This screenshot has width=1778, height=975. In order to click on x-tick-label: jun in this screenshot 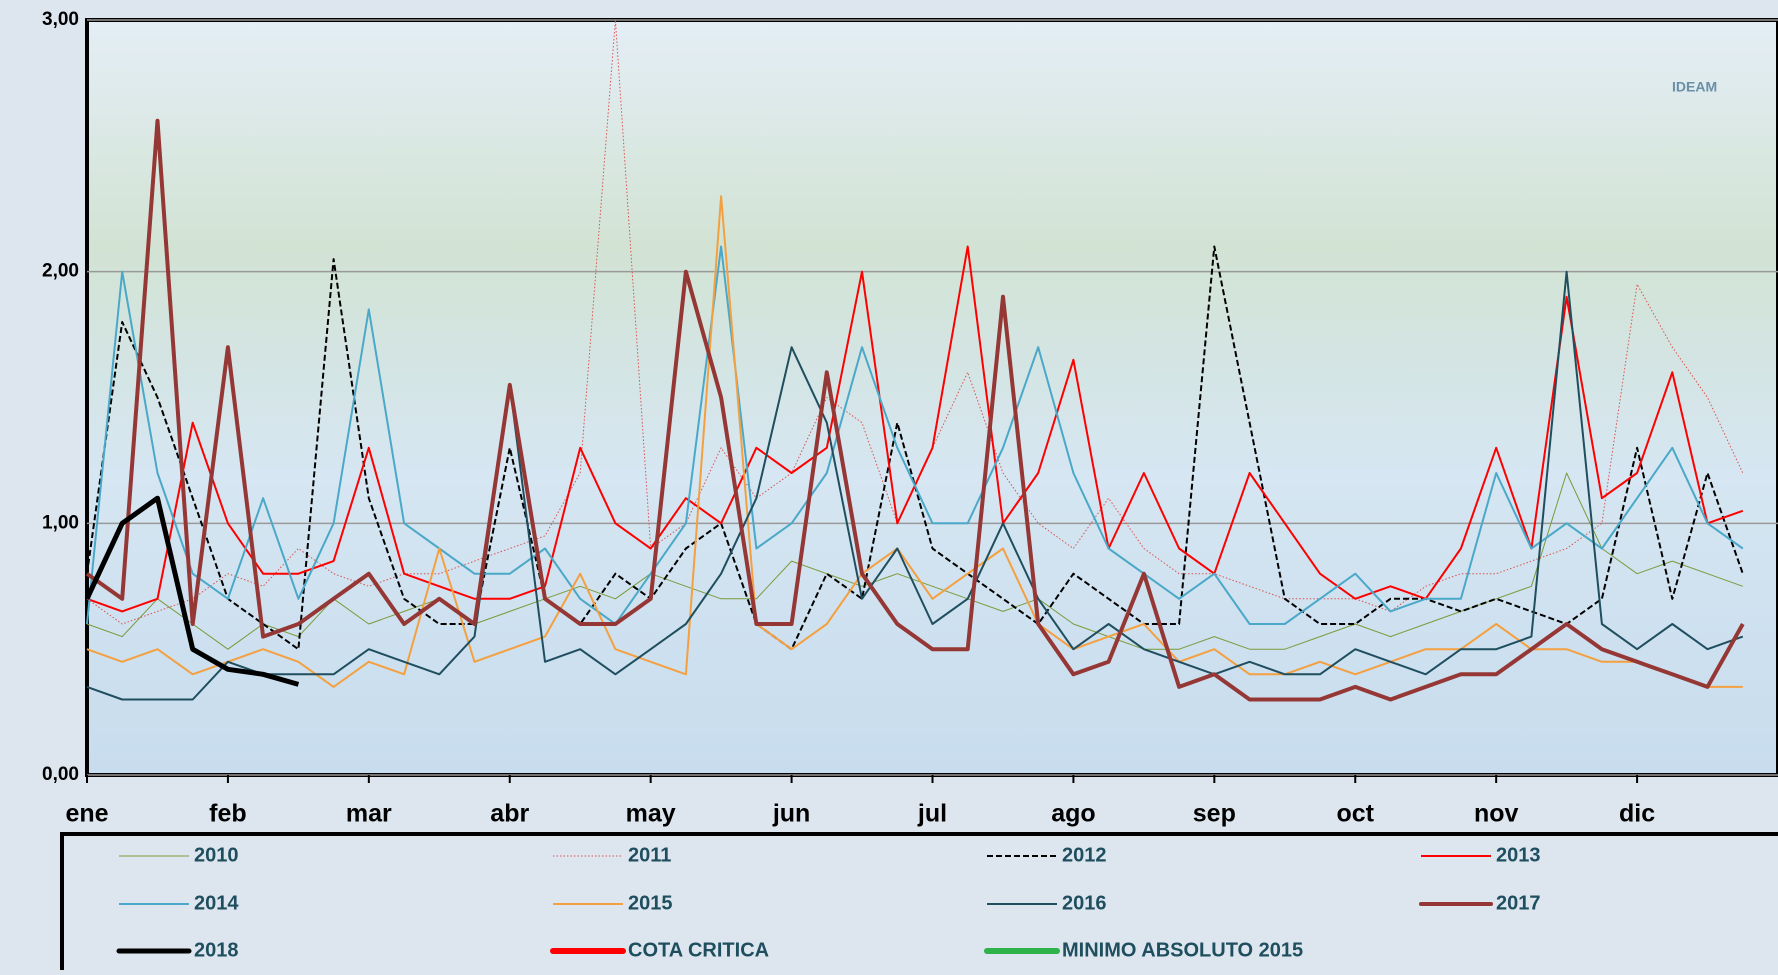, I will do `click(791, 814)`.